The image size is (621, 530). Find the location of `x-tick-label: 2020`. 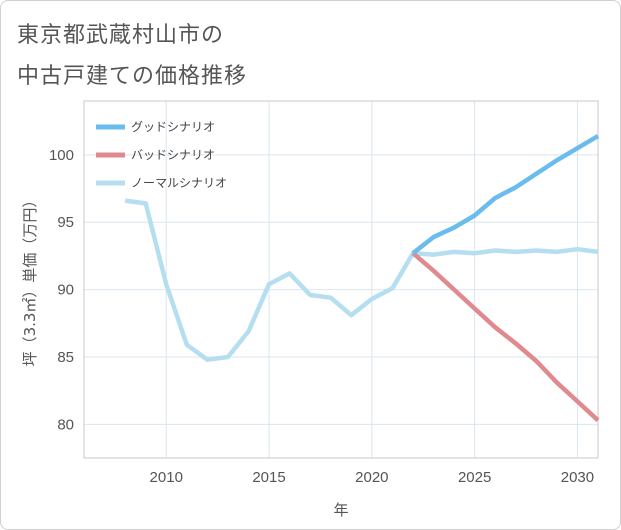

x-tick-label: 2020 is located at coordinates (371, 477).